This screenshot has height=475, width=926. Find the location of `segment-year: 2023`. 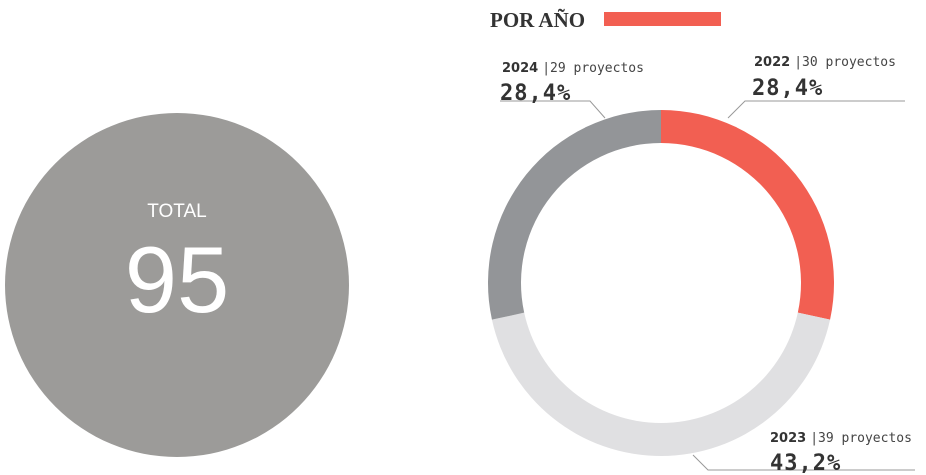

segment-year: 2023 is located at coordinates (788, 438).